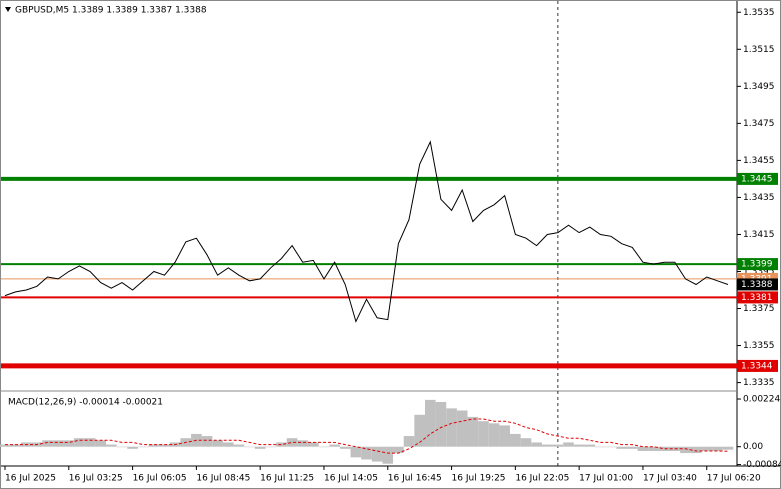  I want to click on current-tag, so click(757, 284).